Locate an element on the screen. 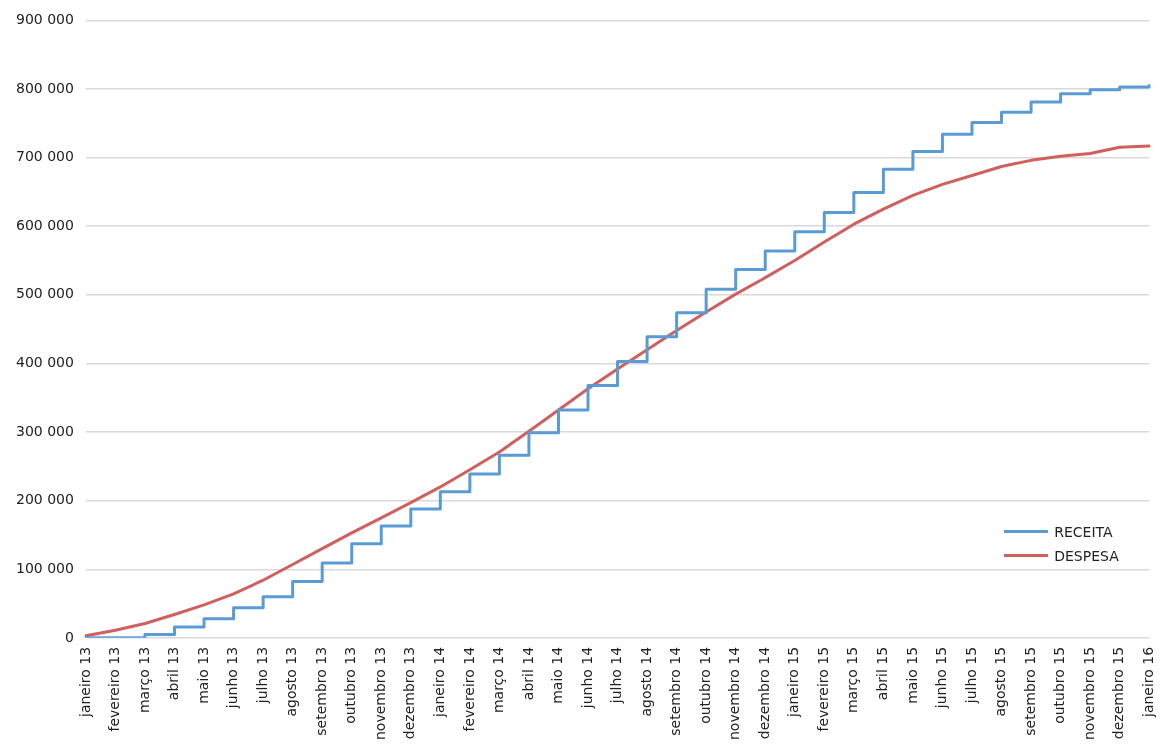 This screenshot has width=1169, height=747. x-tick-label: agosto 14 is located at coordinates (645, 681).